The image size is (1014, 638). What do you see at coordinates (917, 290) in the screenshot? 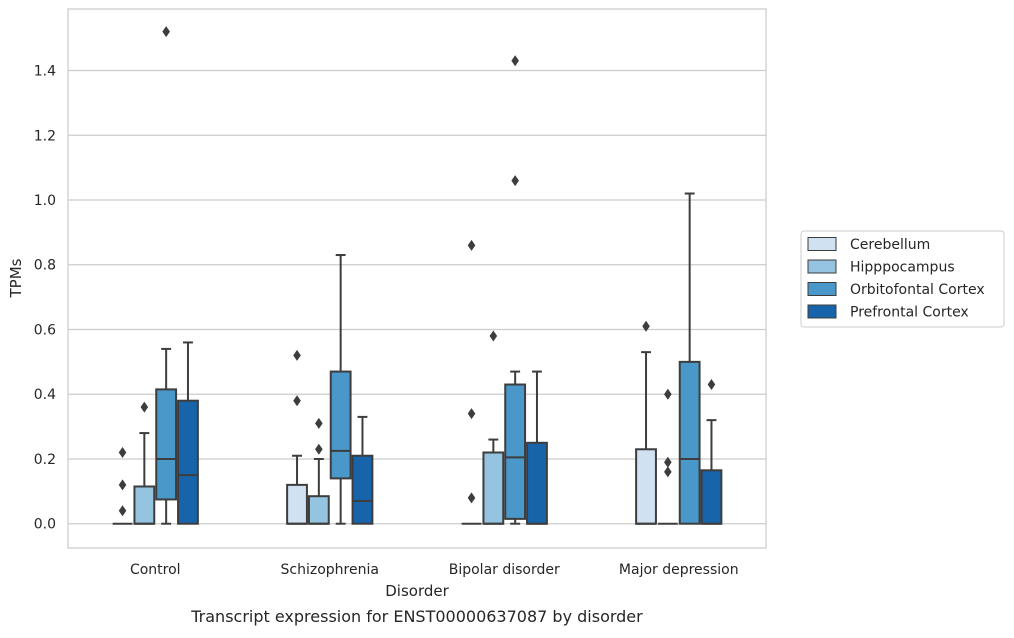
I see `legend-label: Orbitofontal Cortex` at bounding box center [917, 290].